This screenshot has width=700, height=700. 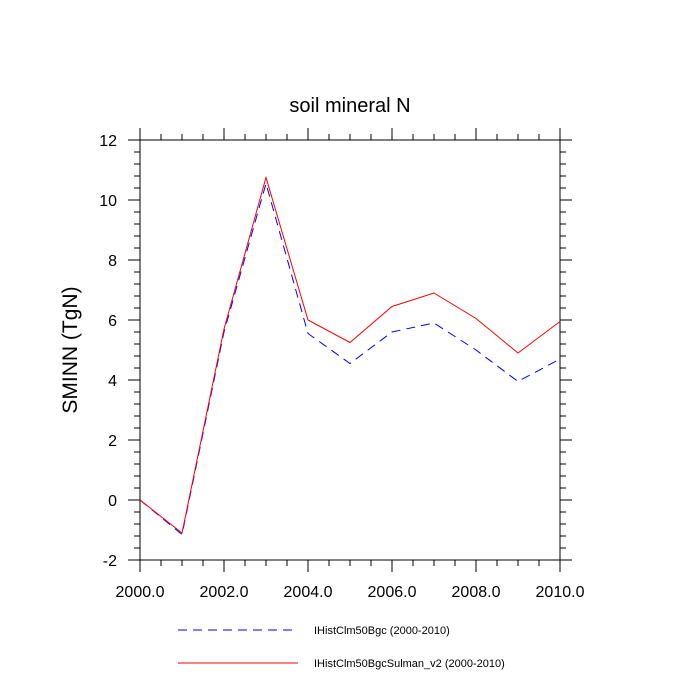 I want to click on legend-label: IHistClm50BgcSulman_v2 (2000-2010), so click(x=409, y=664).